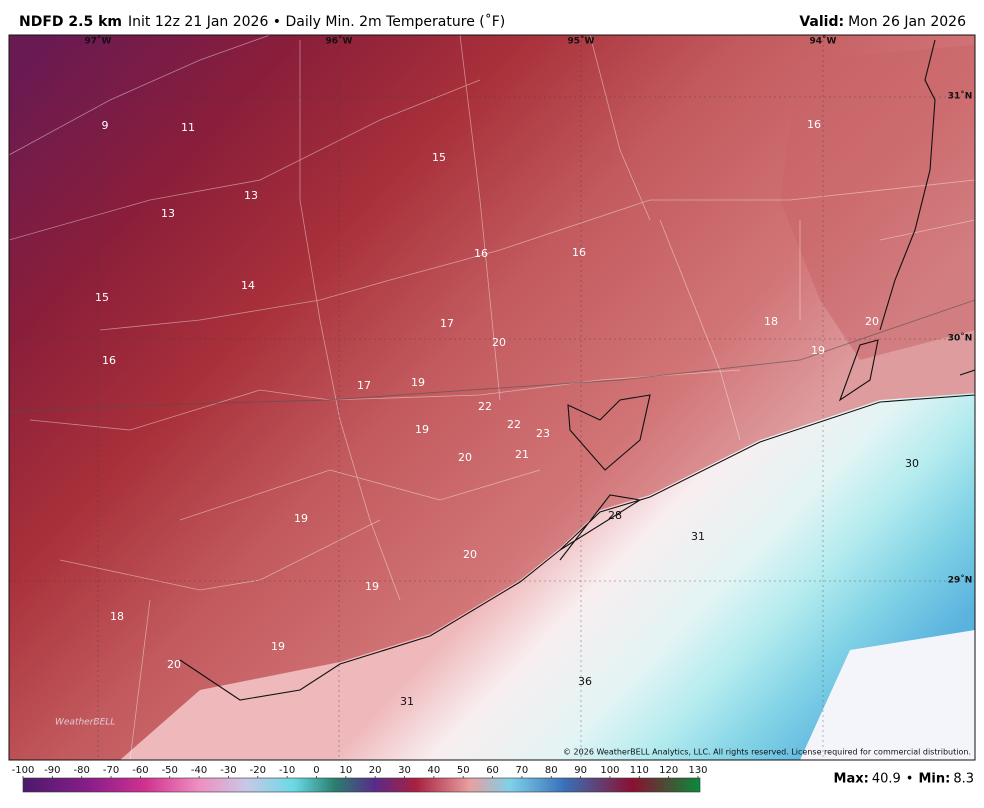 The width and height of the screenshot is (984, 808). Describe the element at coordinates (492, 356) in the screenshot. I see `highway` at that location.